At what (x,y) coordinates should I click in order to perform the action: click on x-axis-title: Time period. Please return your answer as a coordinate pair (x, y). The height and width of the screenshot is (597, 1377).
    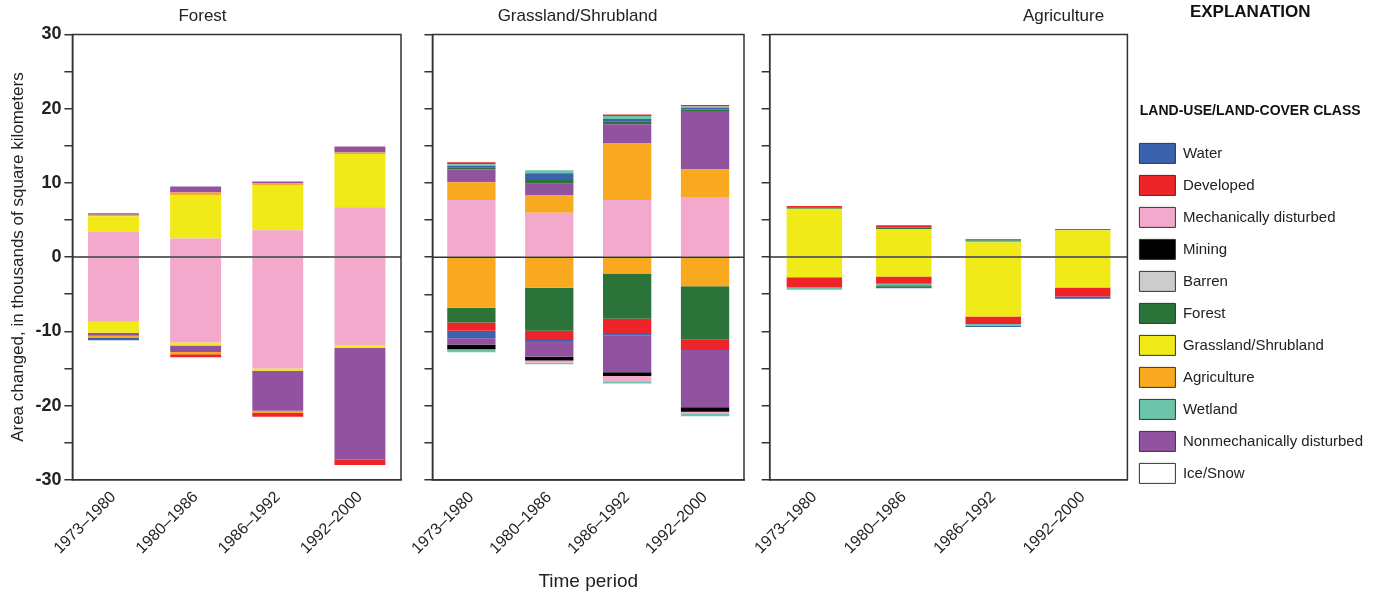
    Looking at the image, I should click on (588, 580).